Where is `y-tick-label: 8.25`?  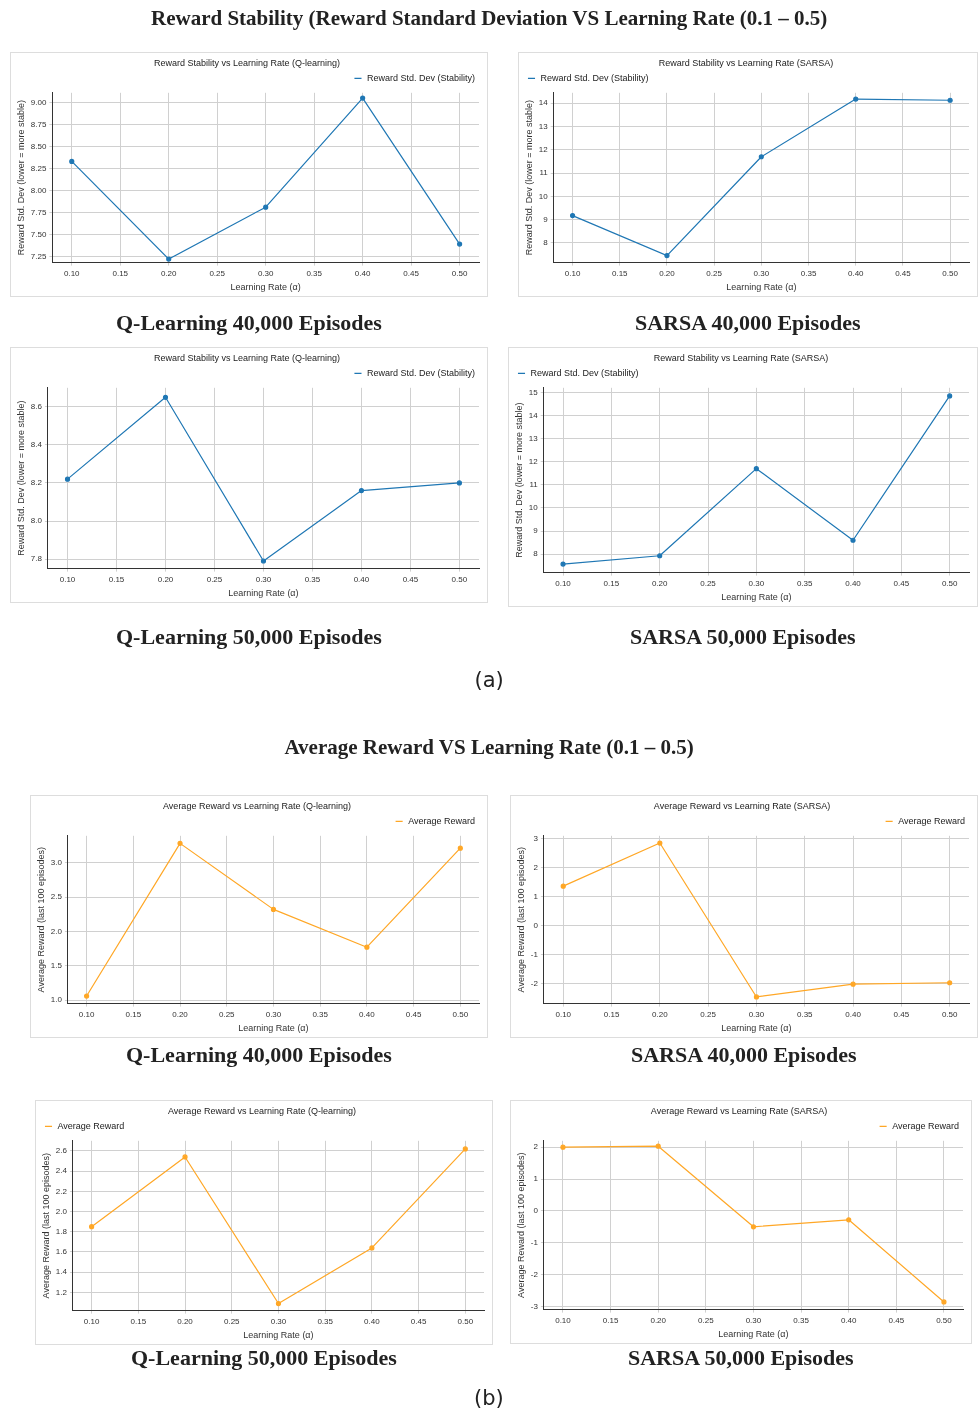 y-tick-label: 8.25 is located at coordinates (38, 168).